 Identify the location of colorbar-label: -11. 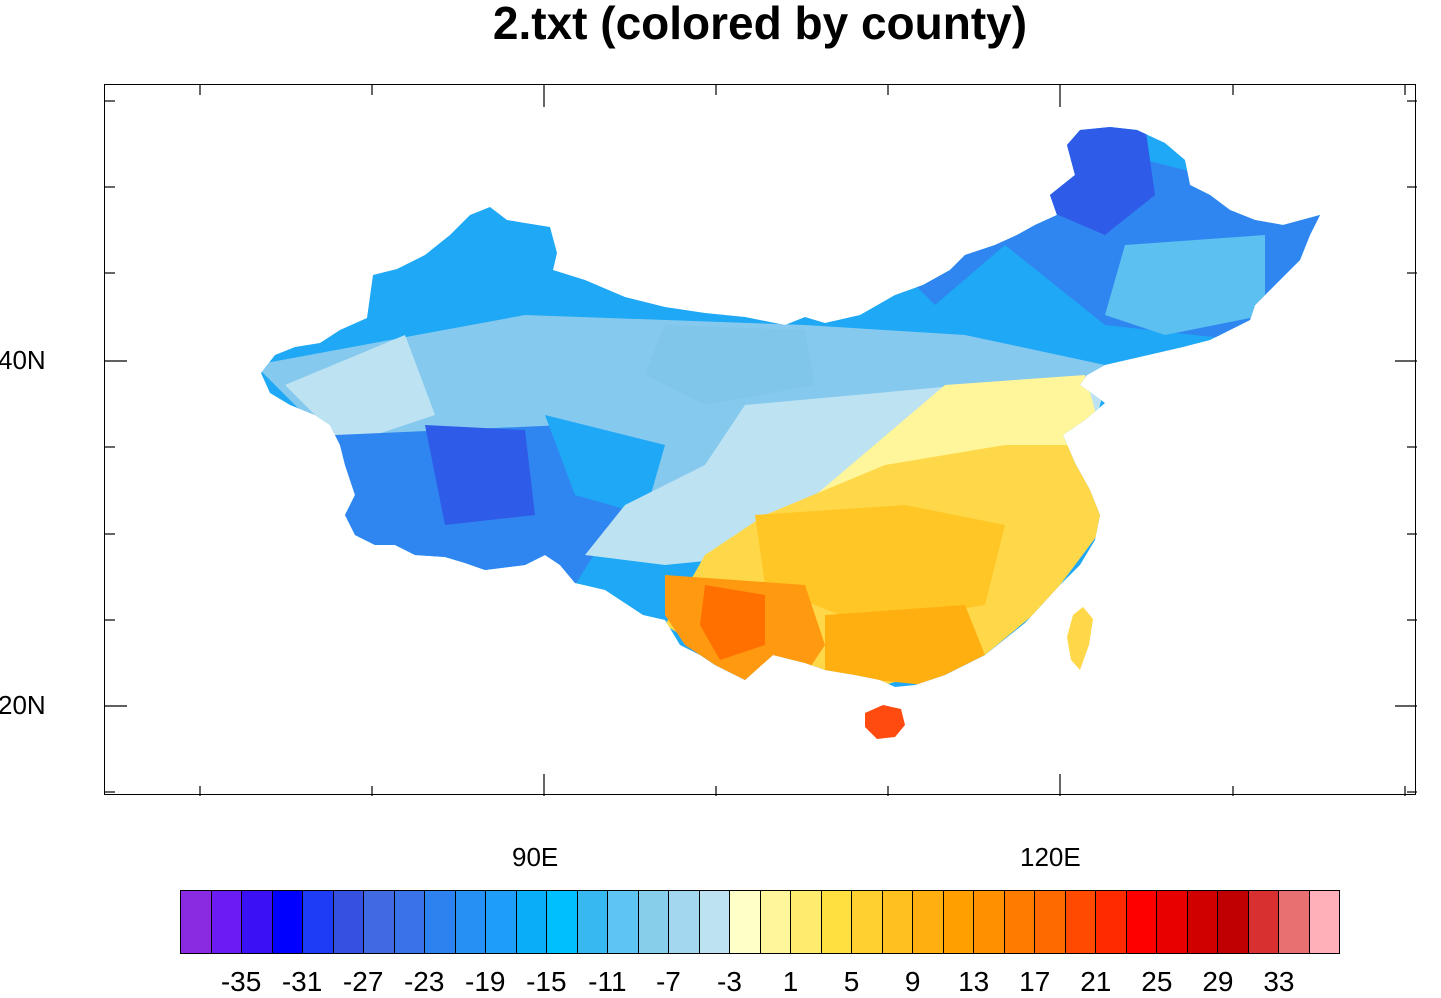
(607, 981).